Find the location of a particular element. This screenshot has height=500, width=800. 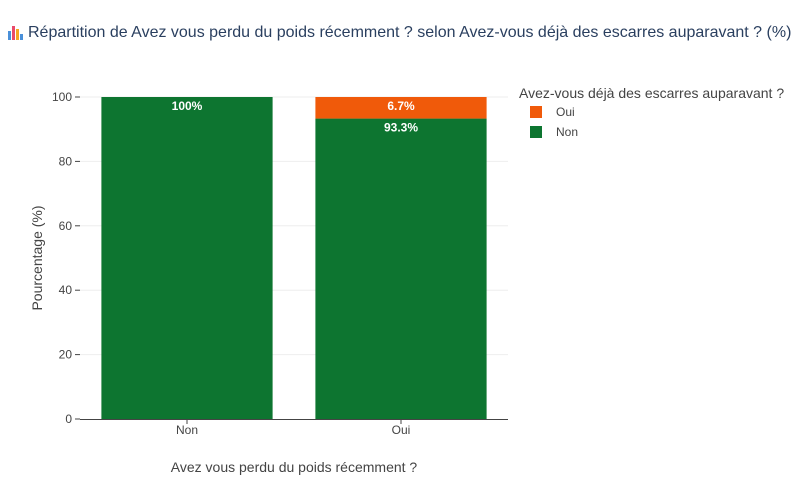

y-tick-label: 60 is located at coordinates (66, 226).